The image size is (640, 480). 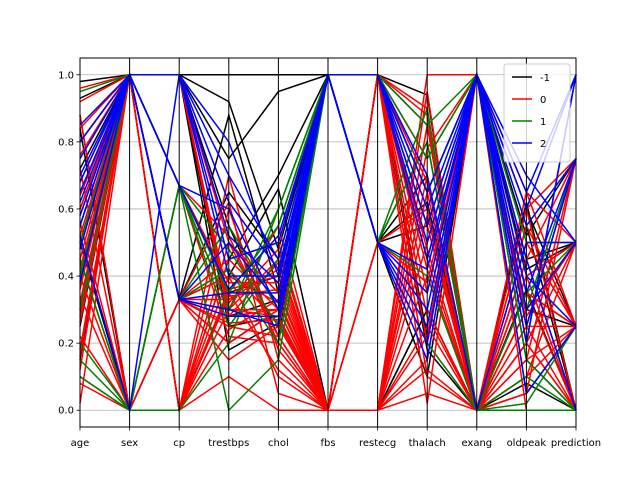 What do you see at coordinates (543, 122) in the screenshot?
I see `legend-label: 1` at bounding box center [543, 122].